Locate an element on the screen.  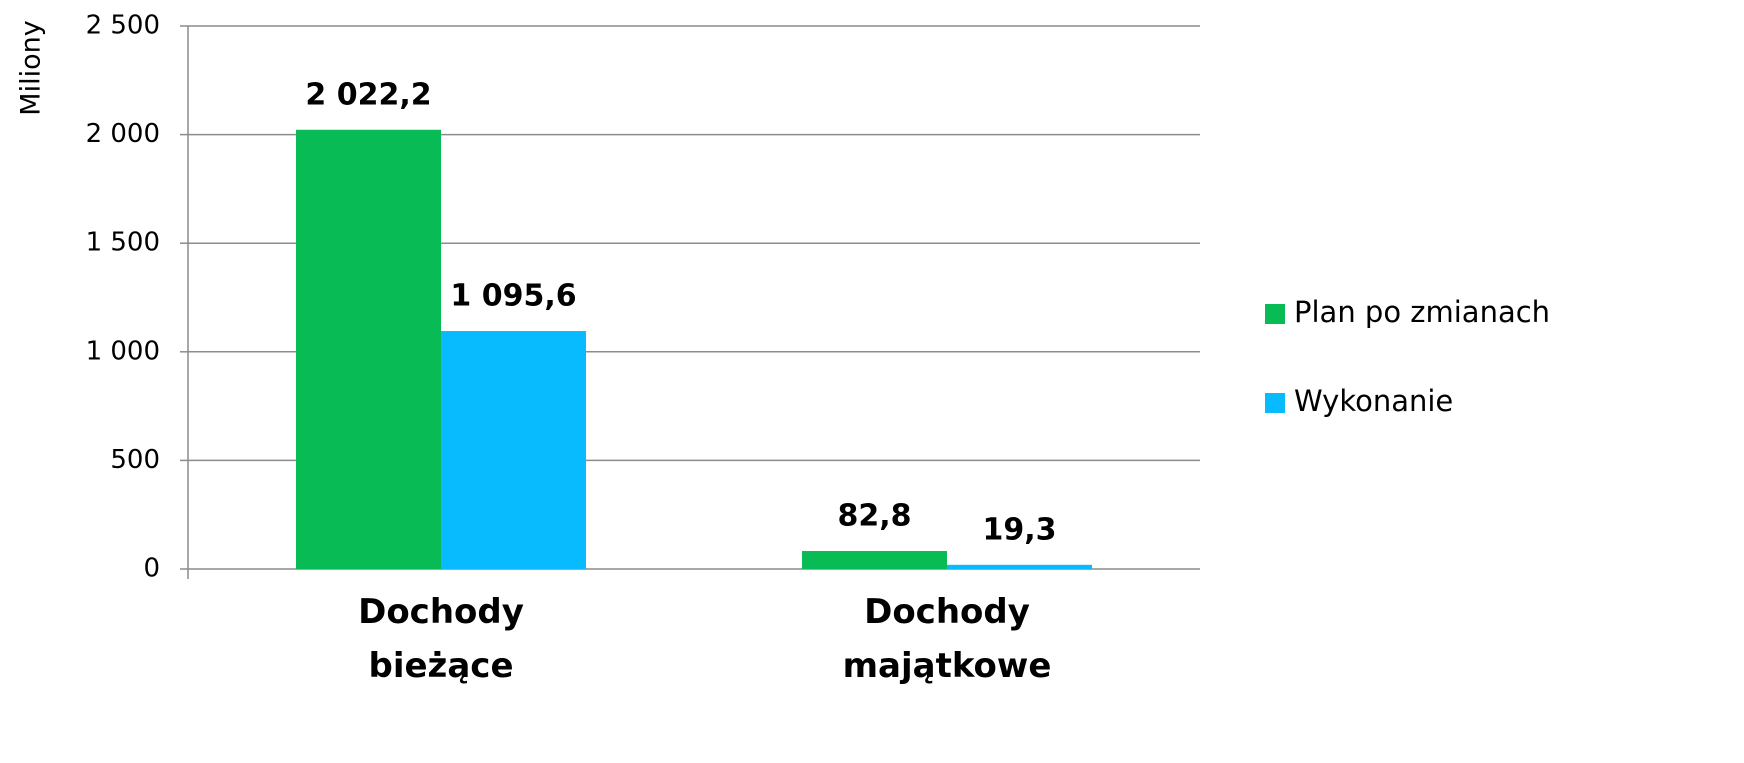
y-axis-label: Miliony is located at coordinates (31, 67).